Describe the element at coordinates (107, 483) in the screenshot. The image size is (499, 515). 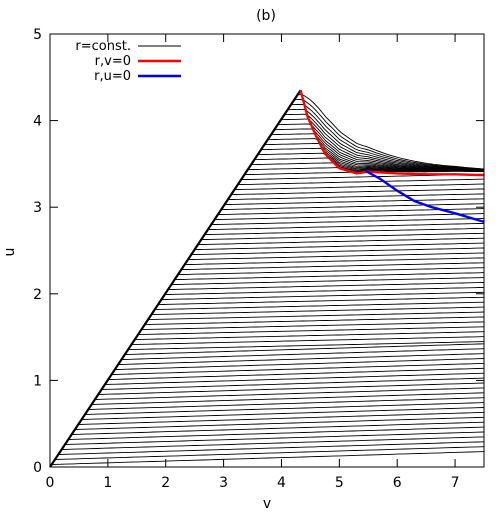
I see `x-tick-label: 1` at that location.